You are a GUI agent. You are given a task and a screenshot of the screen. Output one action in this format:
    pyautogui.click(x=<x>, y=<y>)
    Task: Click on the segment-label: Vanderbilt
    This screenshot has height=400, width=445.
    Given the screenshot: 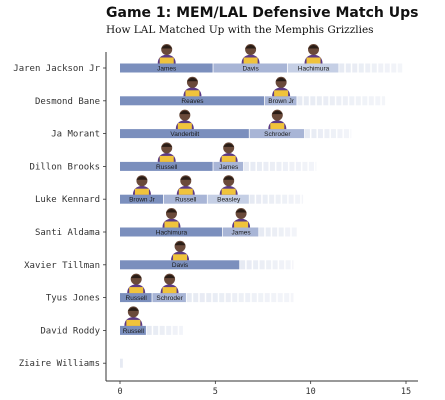 What is the action you would take?
    pyautogui.click(x=184, y=134)
    